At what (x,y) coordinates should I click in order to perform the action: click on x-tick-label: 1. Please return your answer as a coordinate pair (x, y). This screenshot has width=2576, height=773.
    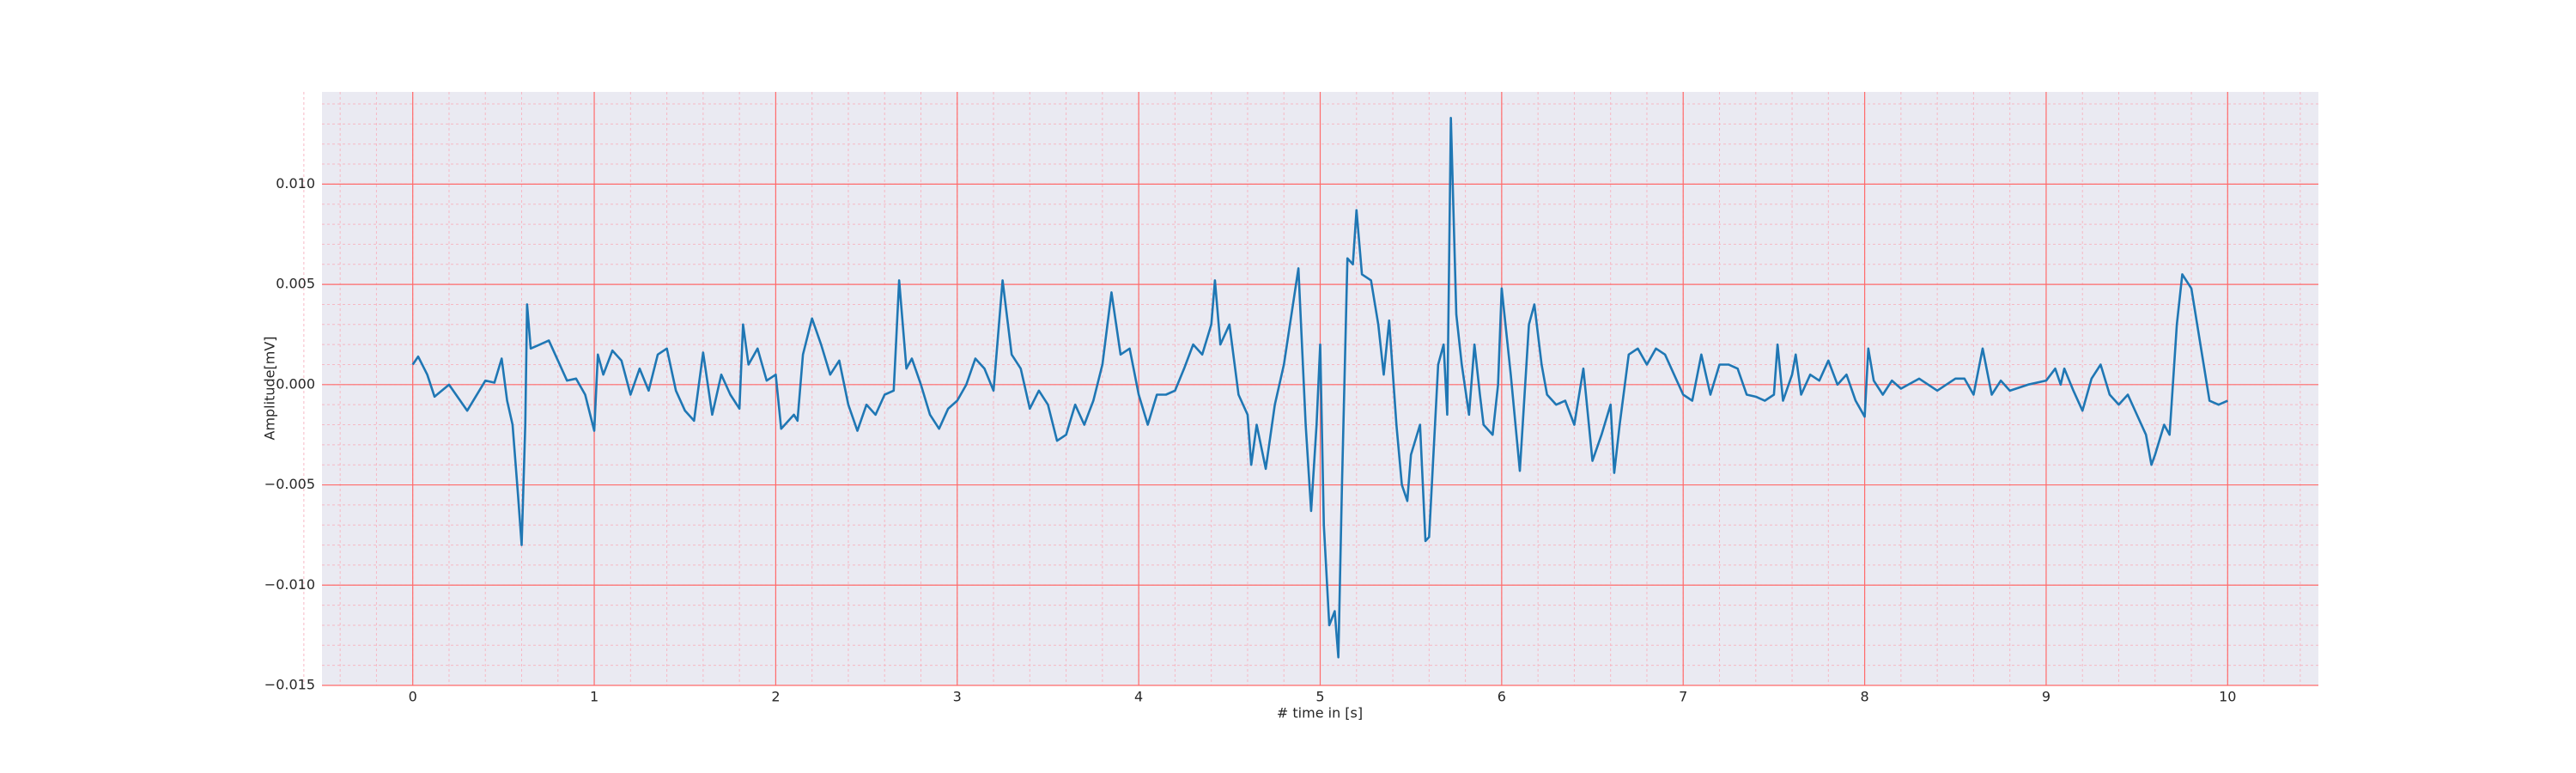
    Looking at the image, I should click on (594, 697).